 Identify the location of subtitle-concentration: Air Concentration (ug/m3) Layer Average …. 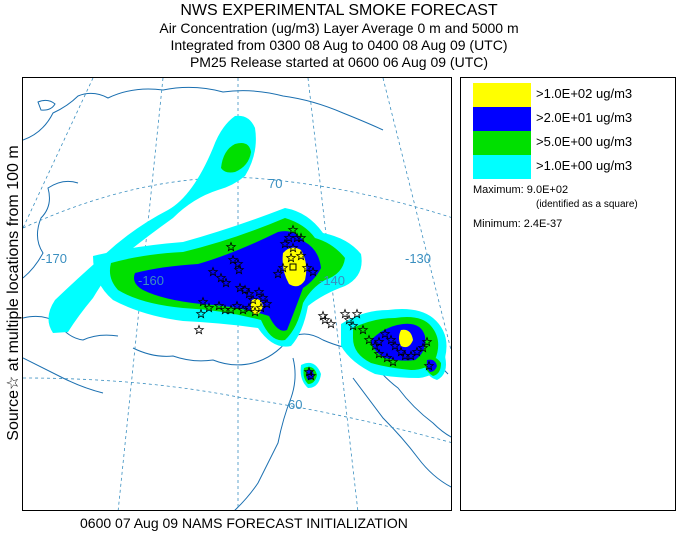
(339, 28).